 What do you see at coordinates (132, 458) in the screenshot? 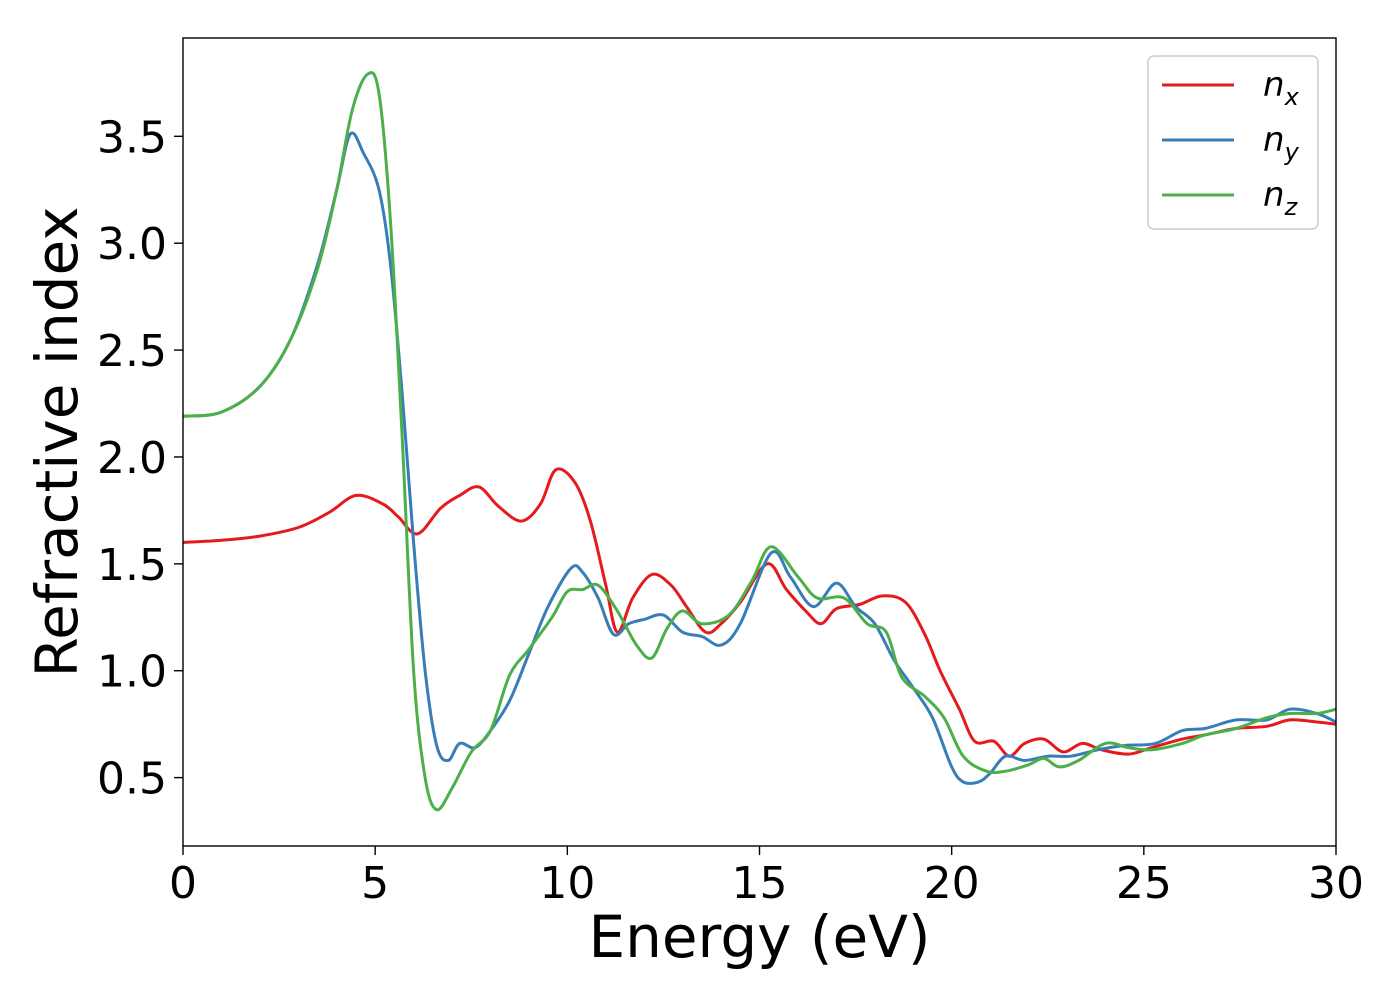
I see `y-tick-label: 2.0` at bounding box center [132, 458].